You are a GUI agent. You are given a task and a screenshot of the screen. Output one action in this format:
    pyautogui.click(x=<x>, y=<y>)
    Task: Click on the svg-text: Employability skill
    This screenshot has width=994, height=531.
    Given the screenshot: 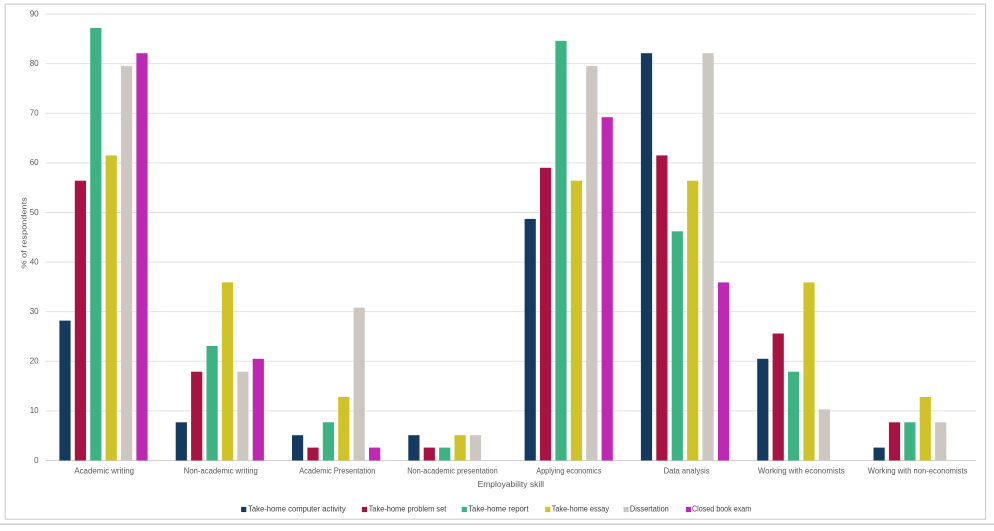 What is the action you would take?
    pyautogui.click(x=511, y=484)
    